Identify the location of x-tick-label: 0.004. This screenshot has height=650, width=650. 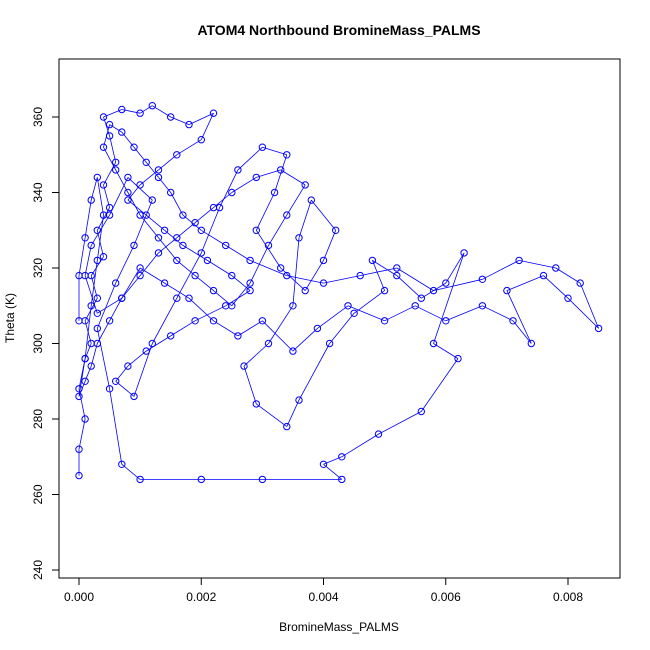
(323, 597).